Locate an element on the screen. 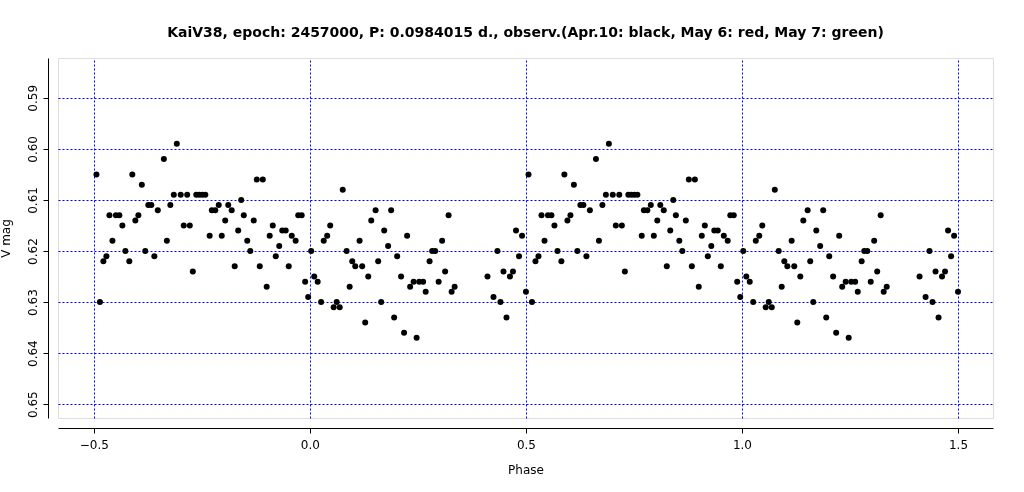 The width and height of the screenshot is (1024, 492). y-axis-title: V mag is located at coordinates (6, 238).